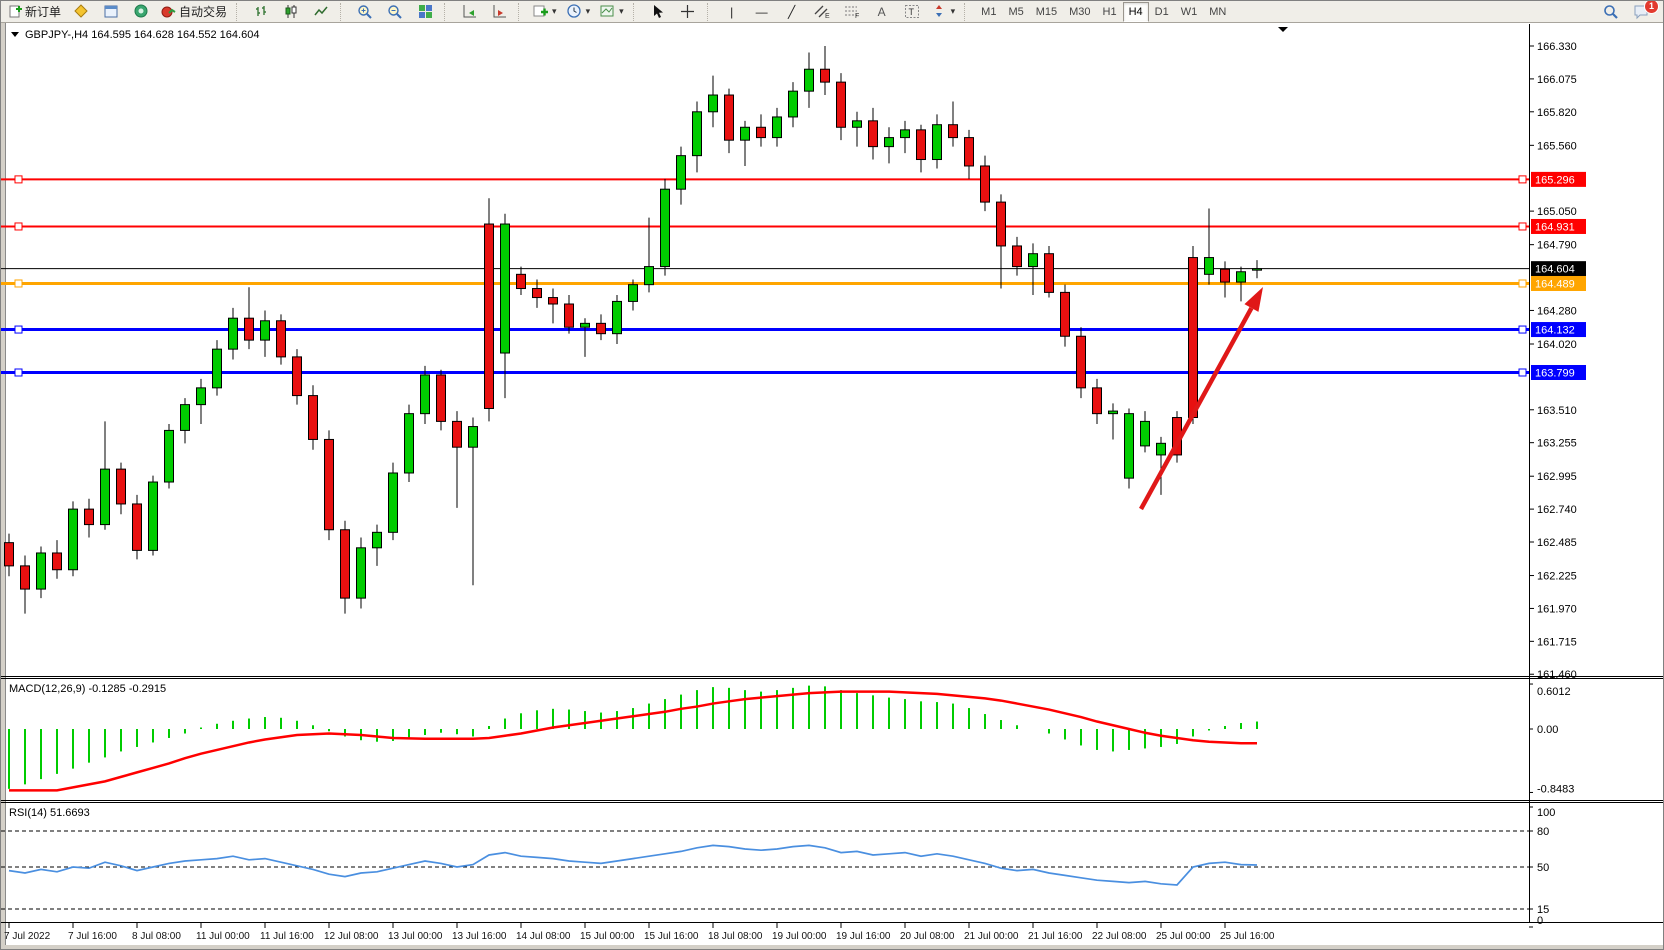  I want to click on zoom-in-icon, so click(365, 12).